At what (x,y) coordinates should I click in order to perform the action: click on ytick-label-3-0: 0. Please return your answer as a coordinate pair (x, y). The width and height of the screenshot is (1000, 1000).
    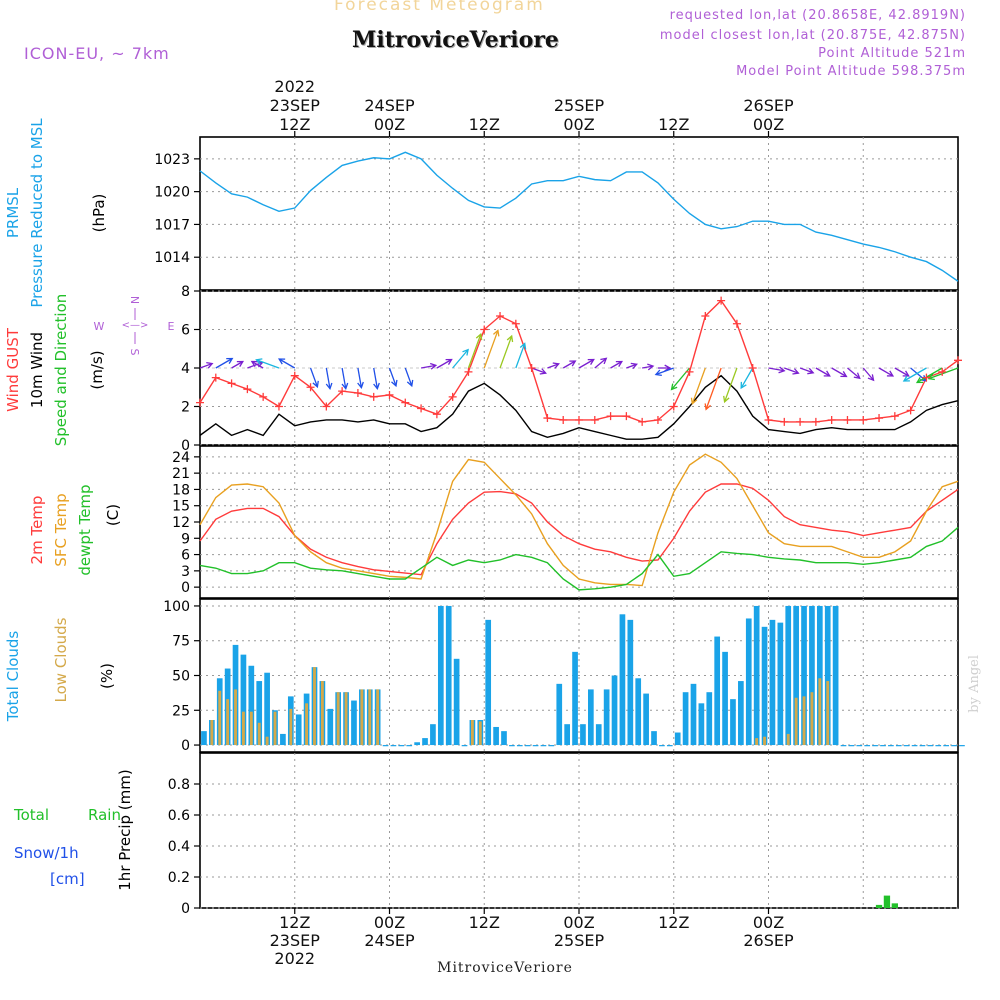
    Looking at the image, I should click on (185, 746).